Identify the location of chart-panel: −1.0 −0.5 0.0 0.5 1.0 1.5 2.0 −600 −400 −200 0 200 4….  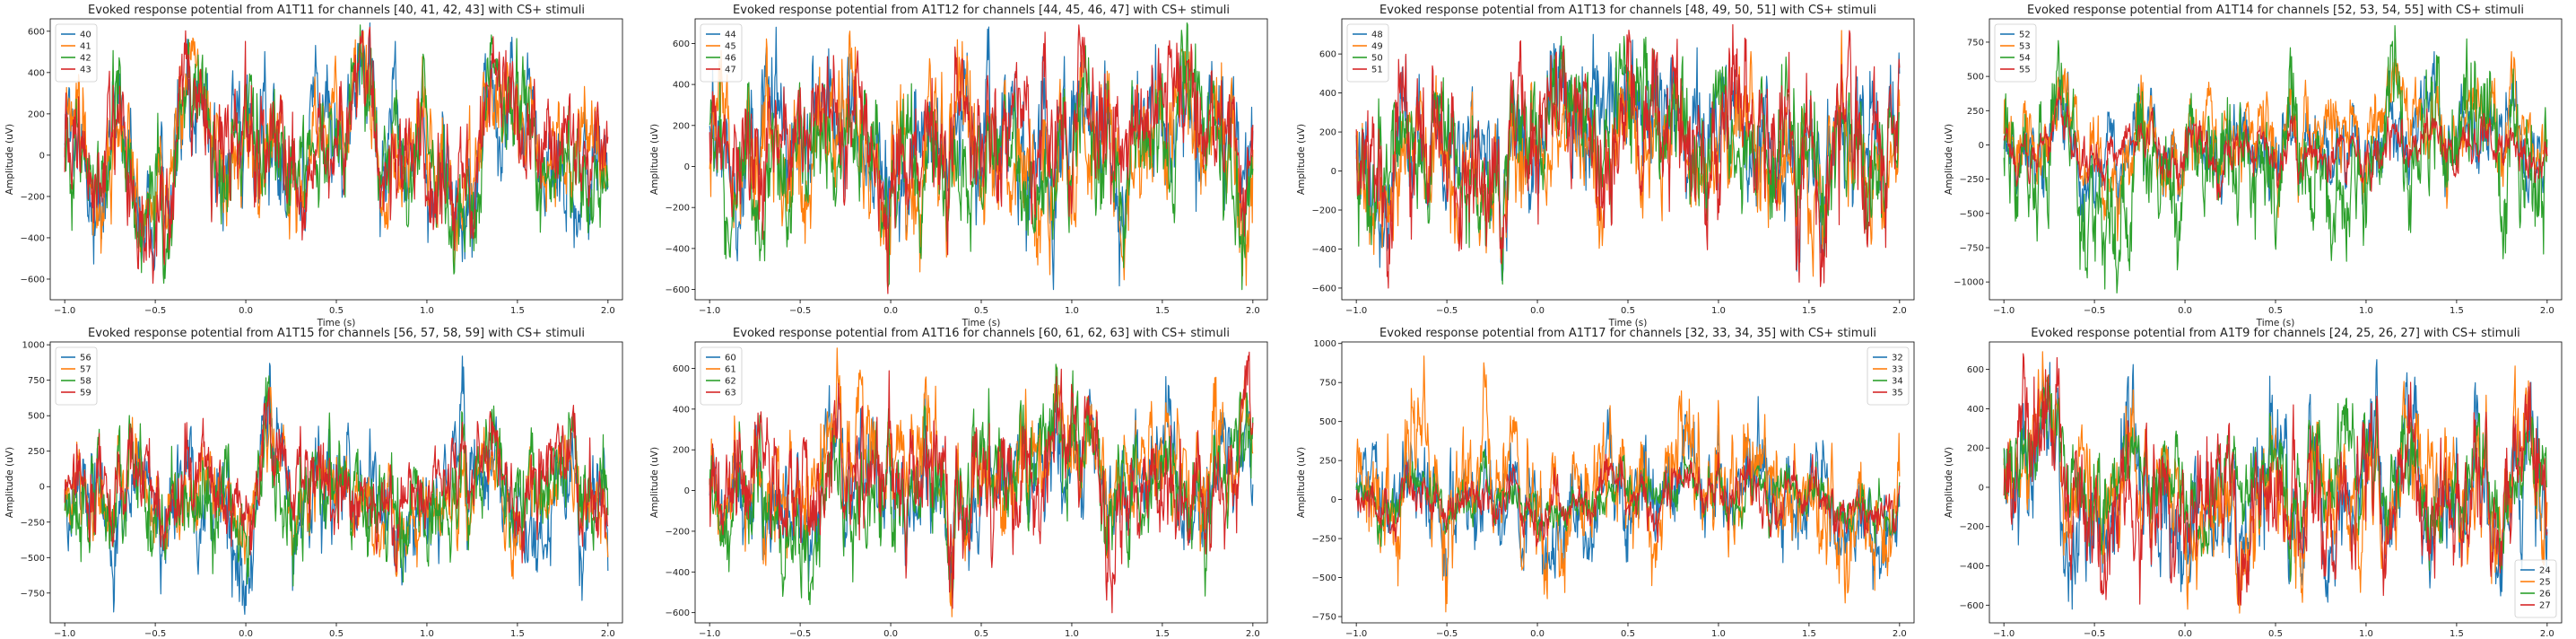
(958, 166).